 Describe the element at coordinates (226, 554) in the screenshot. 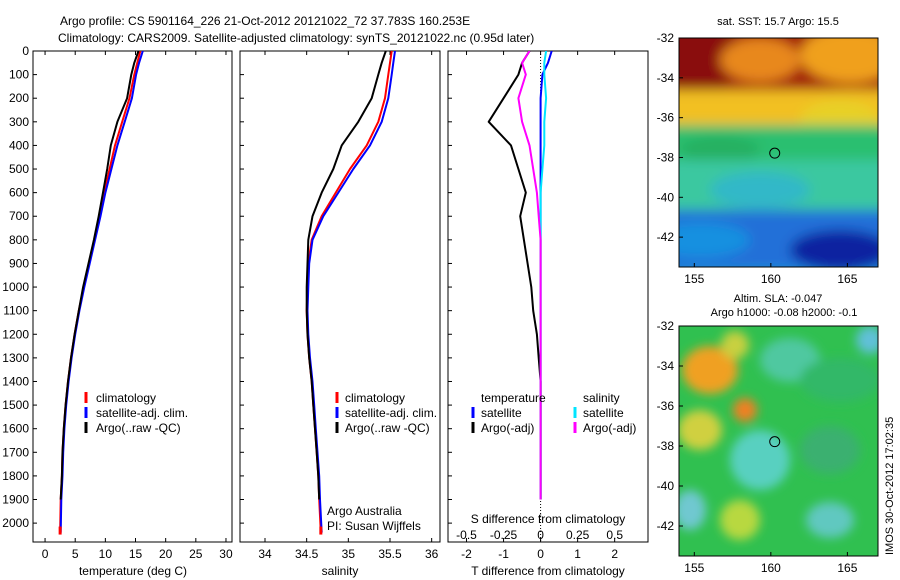

I see `x-tick-label: 30` at that location.